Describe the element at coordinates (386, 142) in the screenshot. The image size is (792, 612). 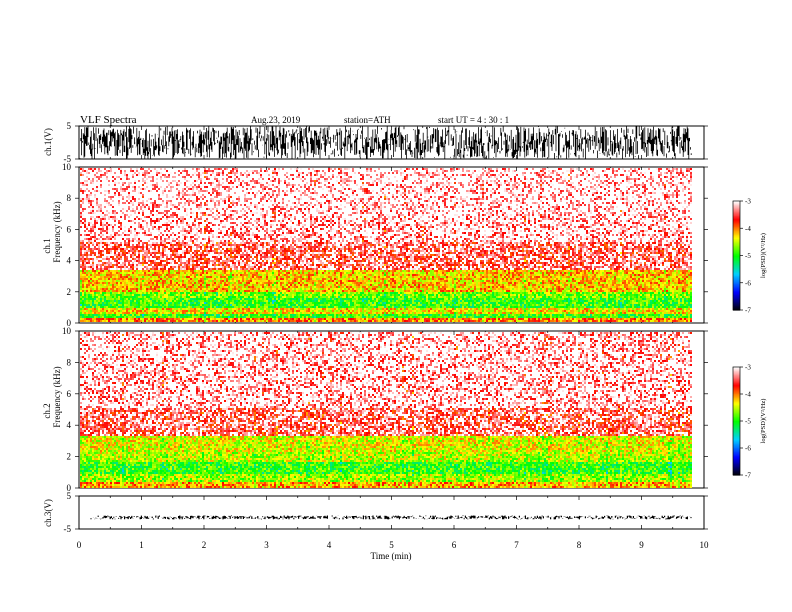
I see `ch1-waveform-panel: 5-5` at that location.